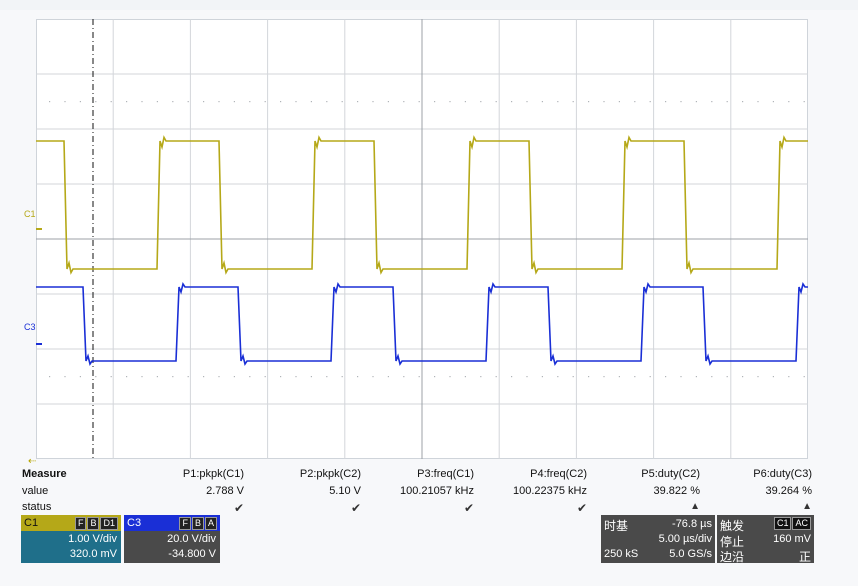 This screenshot has width=858, height=586. What do you see at coordinates (670, 474) in the screenshot?
I see `measure-name-p5: P5:duty(C2)` at bounding box center [670, 474].